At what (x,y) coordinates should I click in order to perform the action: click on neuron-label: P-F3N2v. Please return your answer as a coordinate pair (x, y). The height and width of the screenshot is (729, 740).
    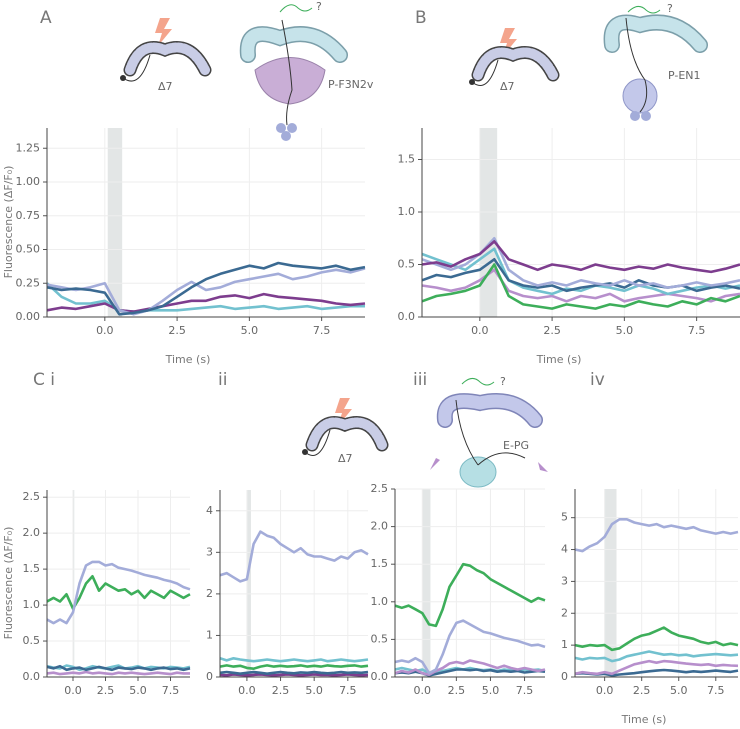
    Looking at the image, I should click on (351, 84).